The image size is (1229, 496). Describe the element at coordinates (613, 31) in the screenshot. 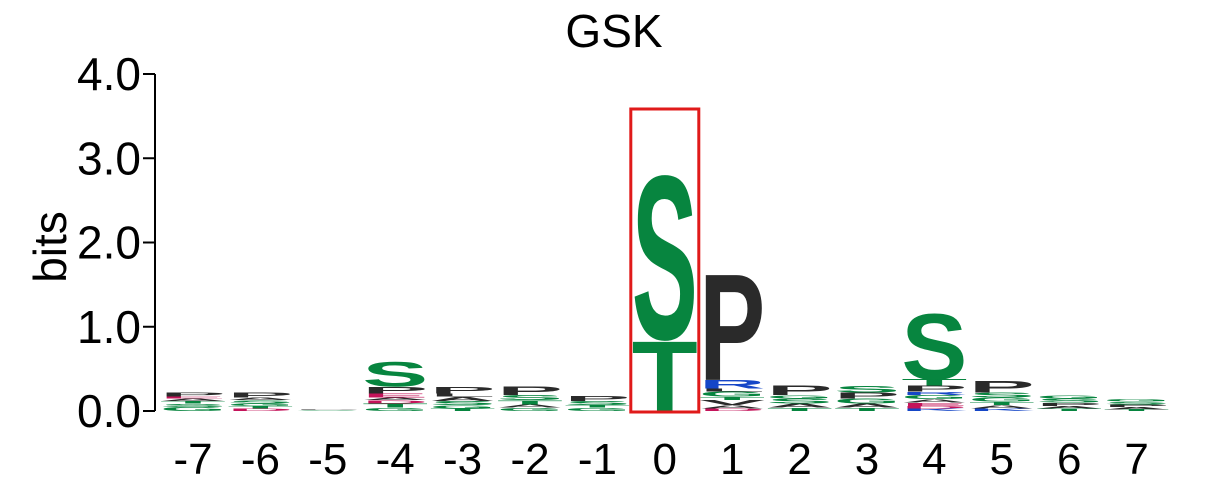

I see `chart-title: GSK` at that location.